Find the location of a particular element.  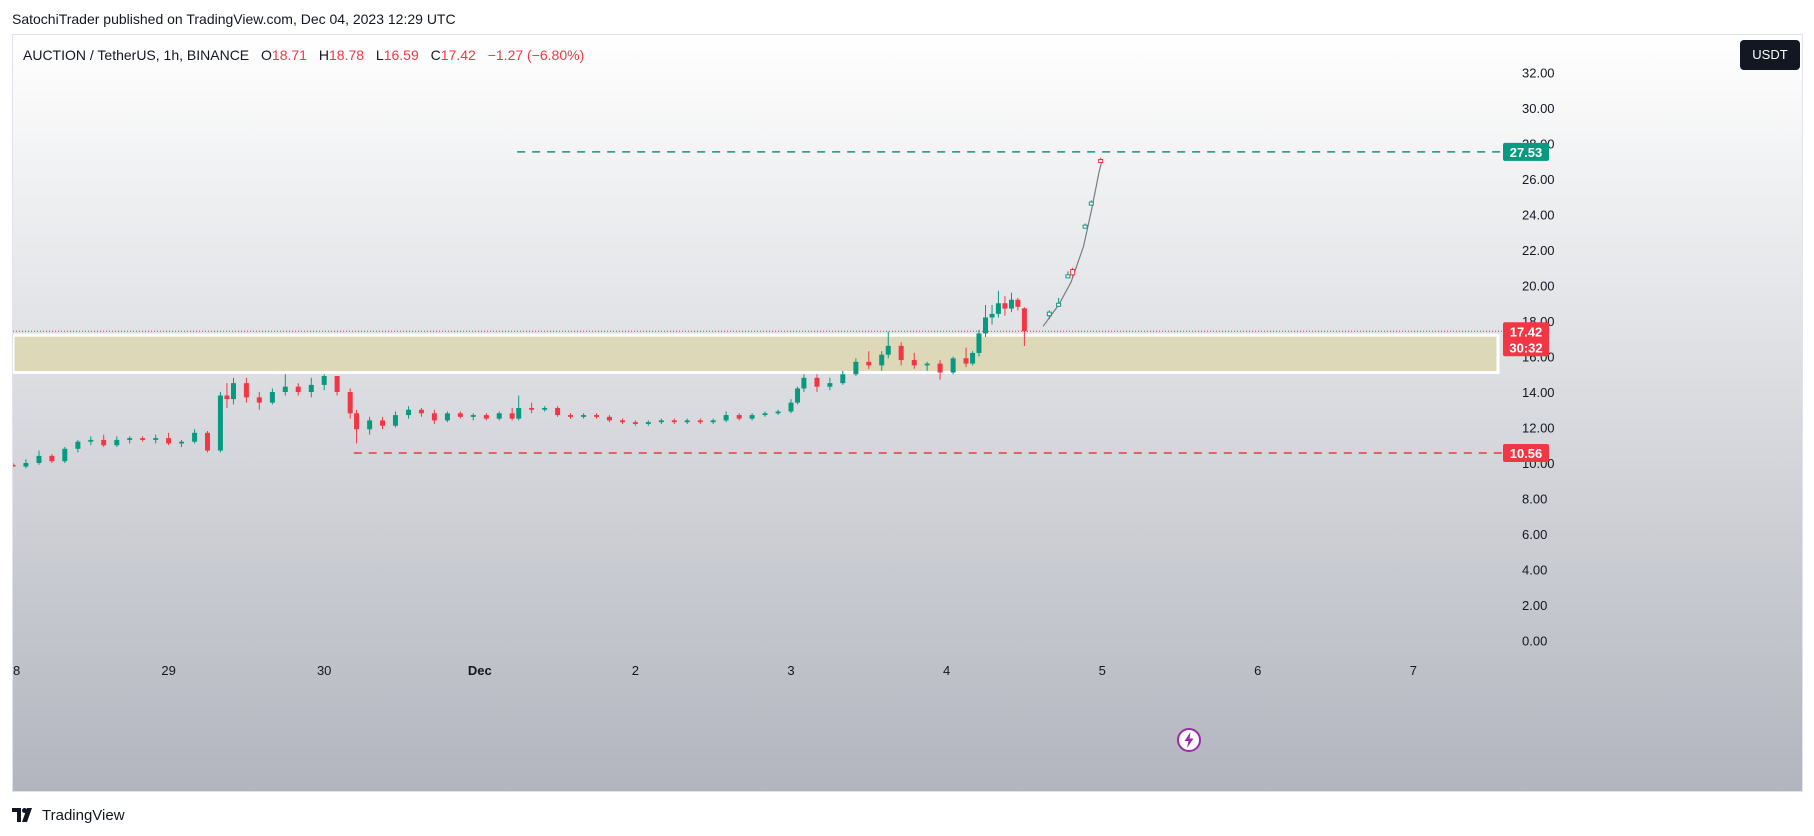

stop-price-tag-bg is located at coordinates (1526, 453).